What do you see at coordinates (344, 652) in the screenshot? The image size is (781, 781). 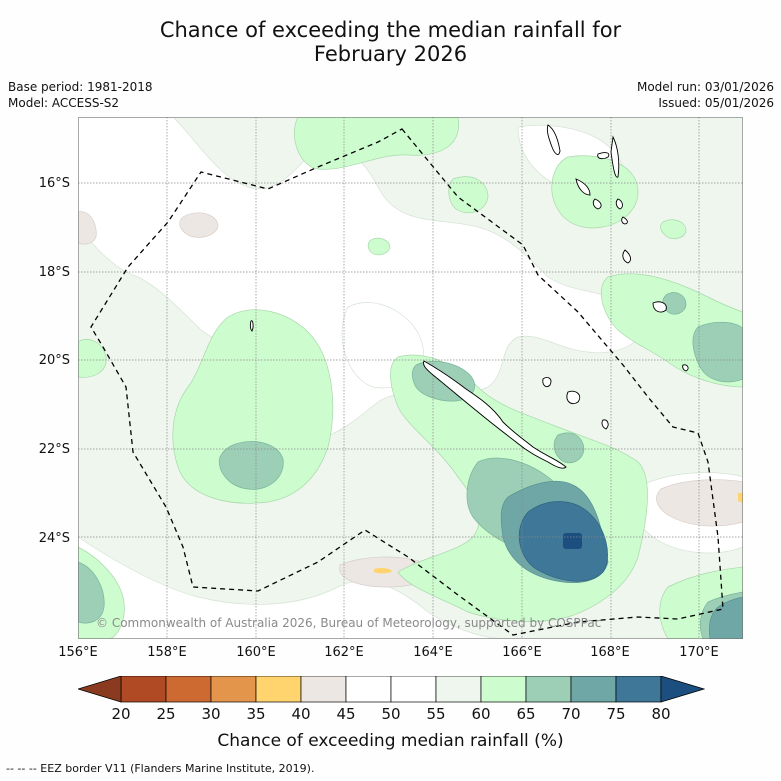 I see `lon-label-162e: 162°E` at bounding box center [344, 652].